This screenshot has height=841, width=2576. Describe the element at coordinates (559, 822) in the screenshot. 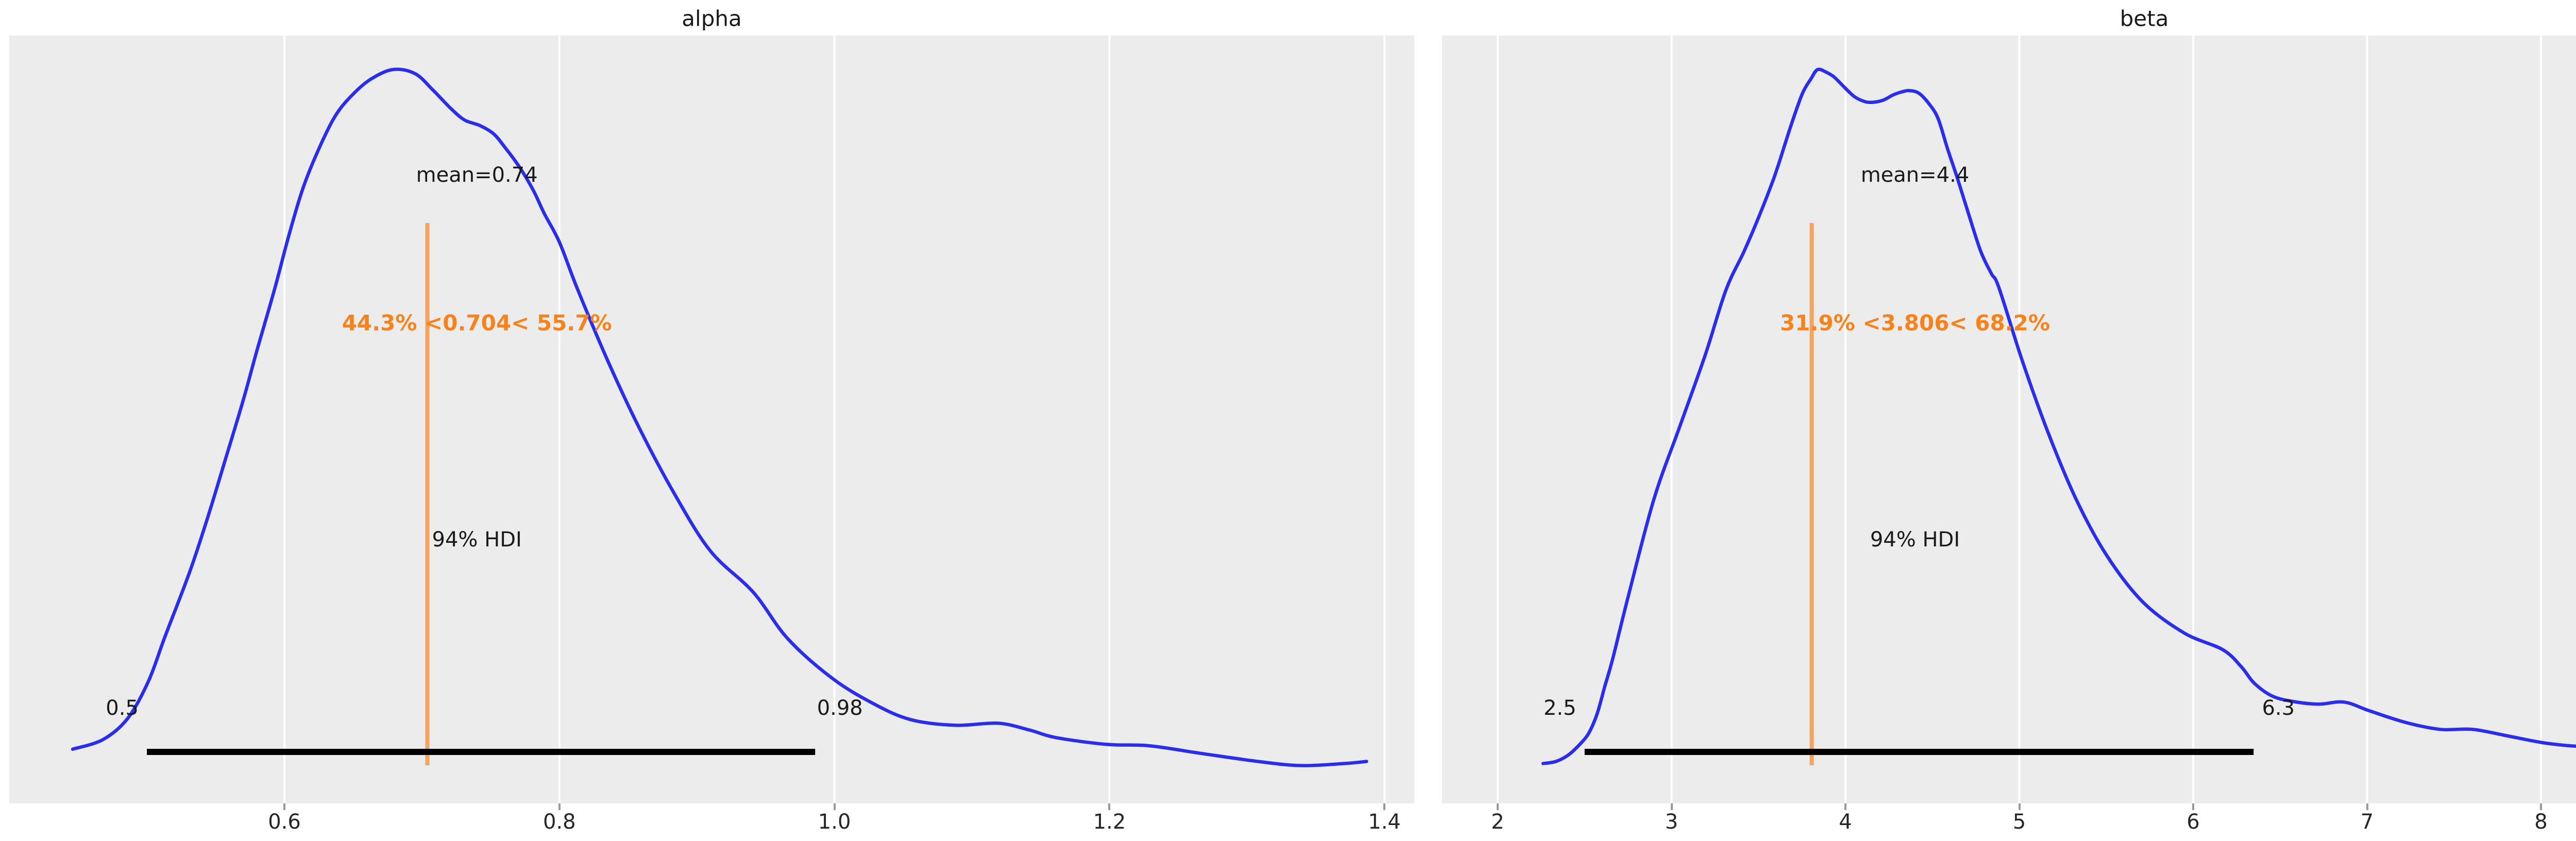

I see `x-tick-label: 0.8` at that location.